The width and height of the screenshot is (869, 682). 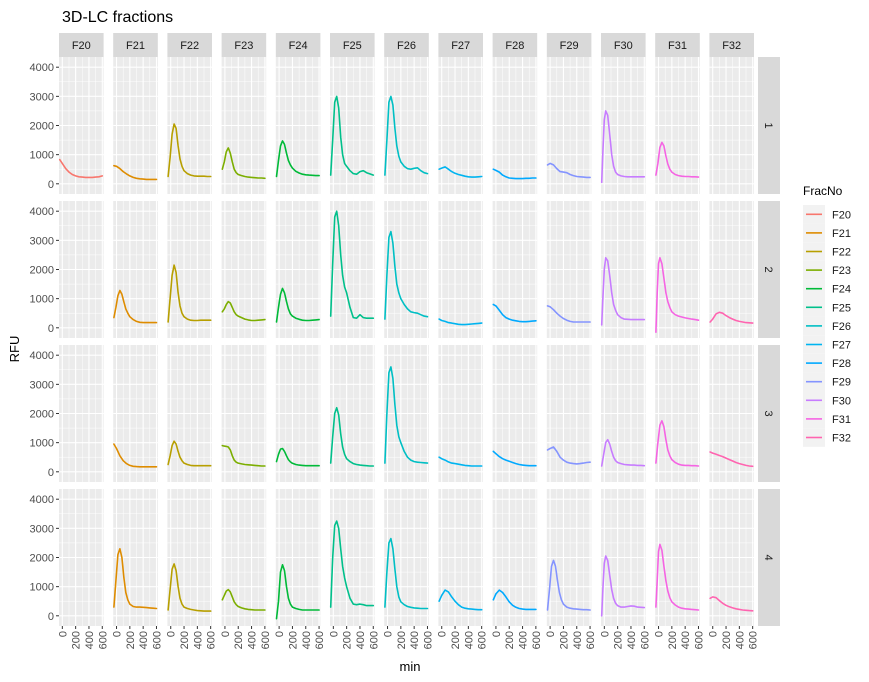 What do you see at coordinates (768, 125) in the screenshot?
I see `row-strip-label: 1` at bounding box center [768, 125].